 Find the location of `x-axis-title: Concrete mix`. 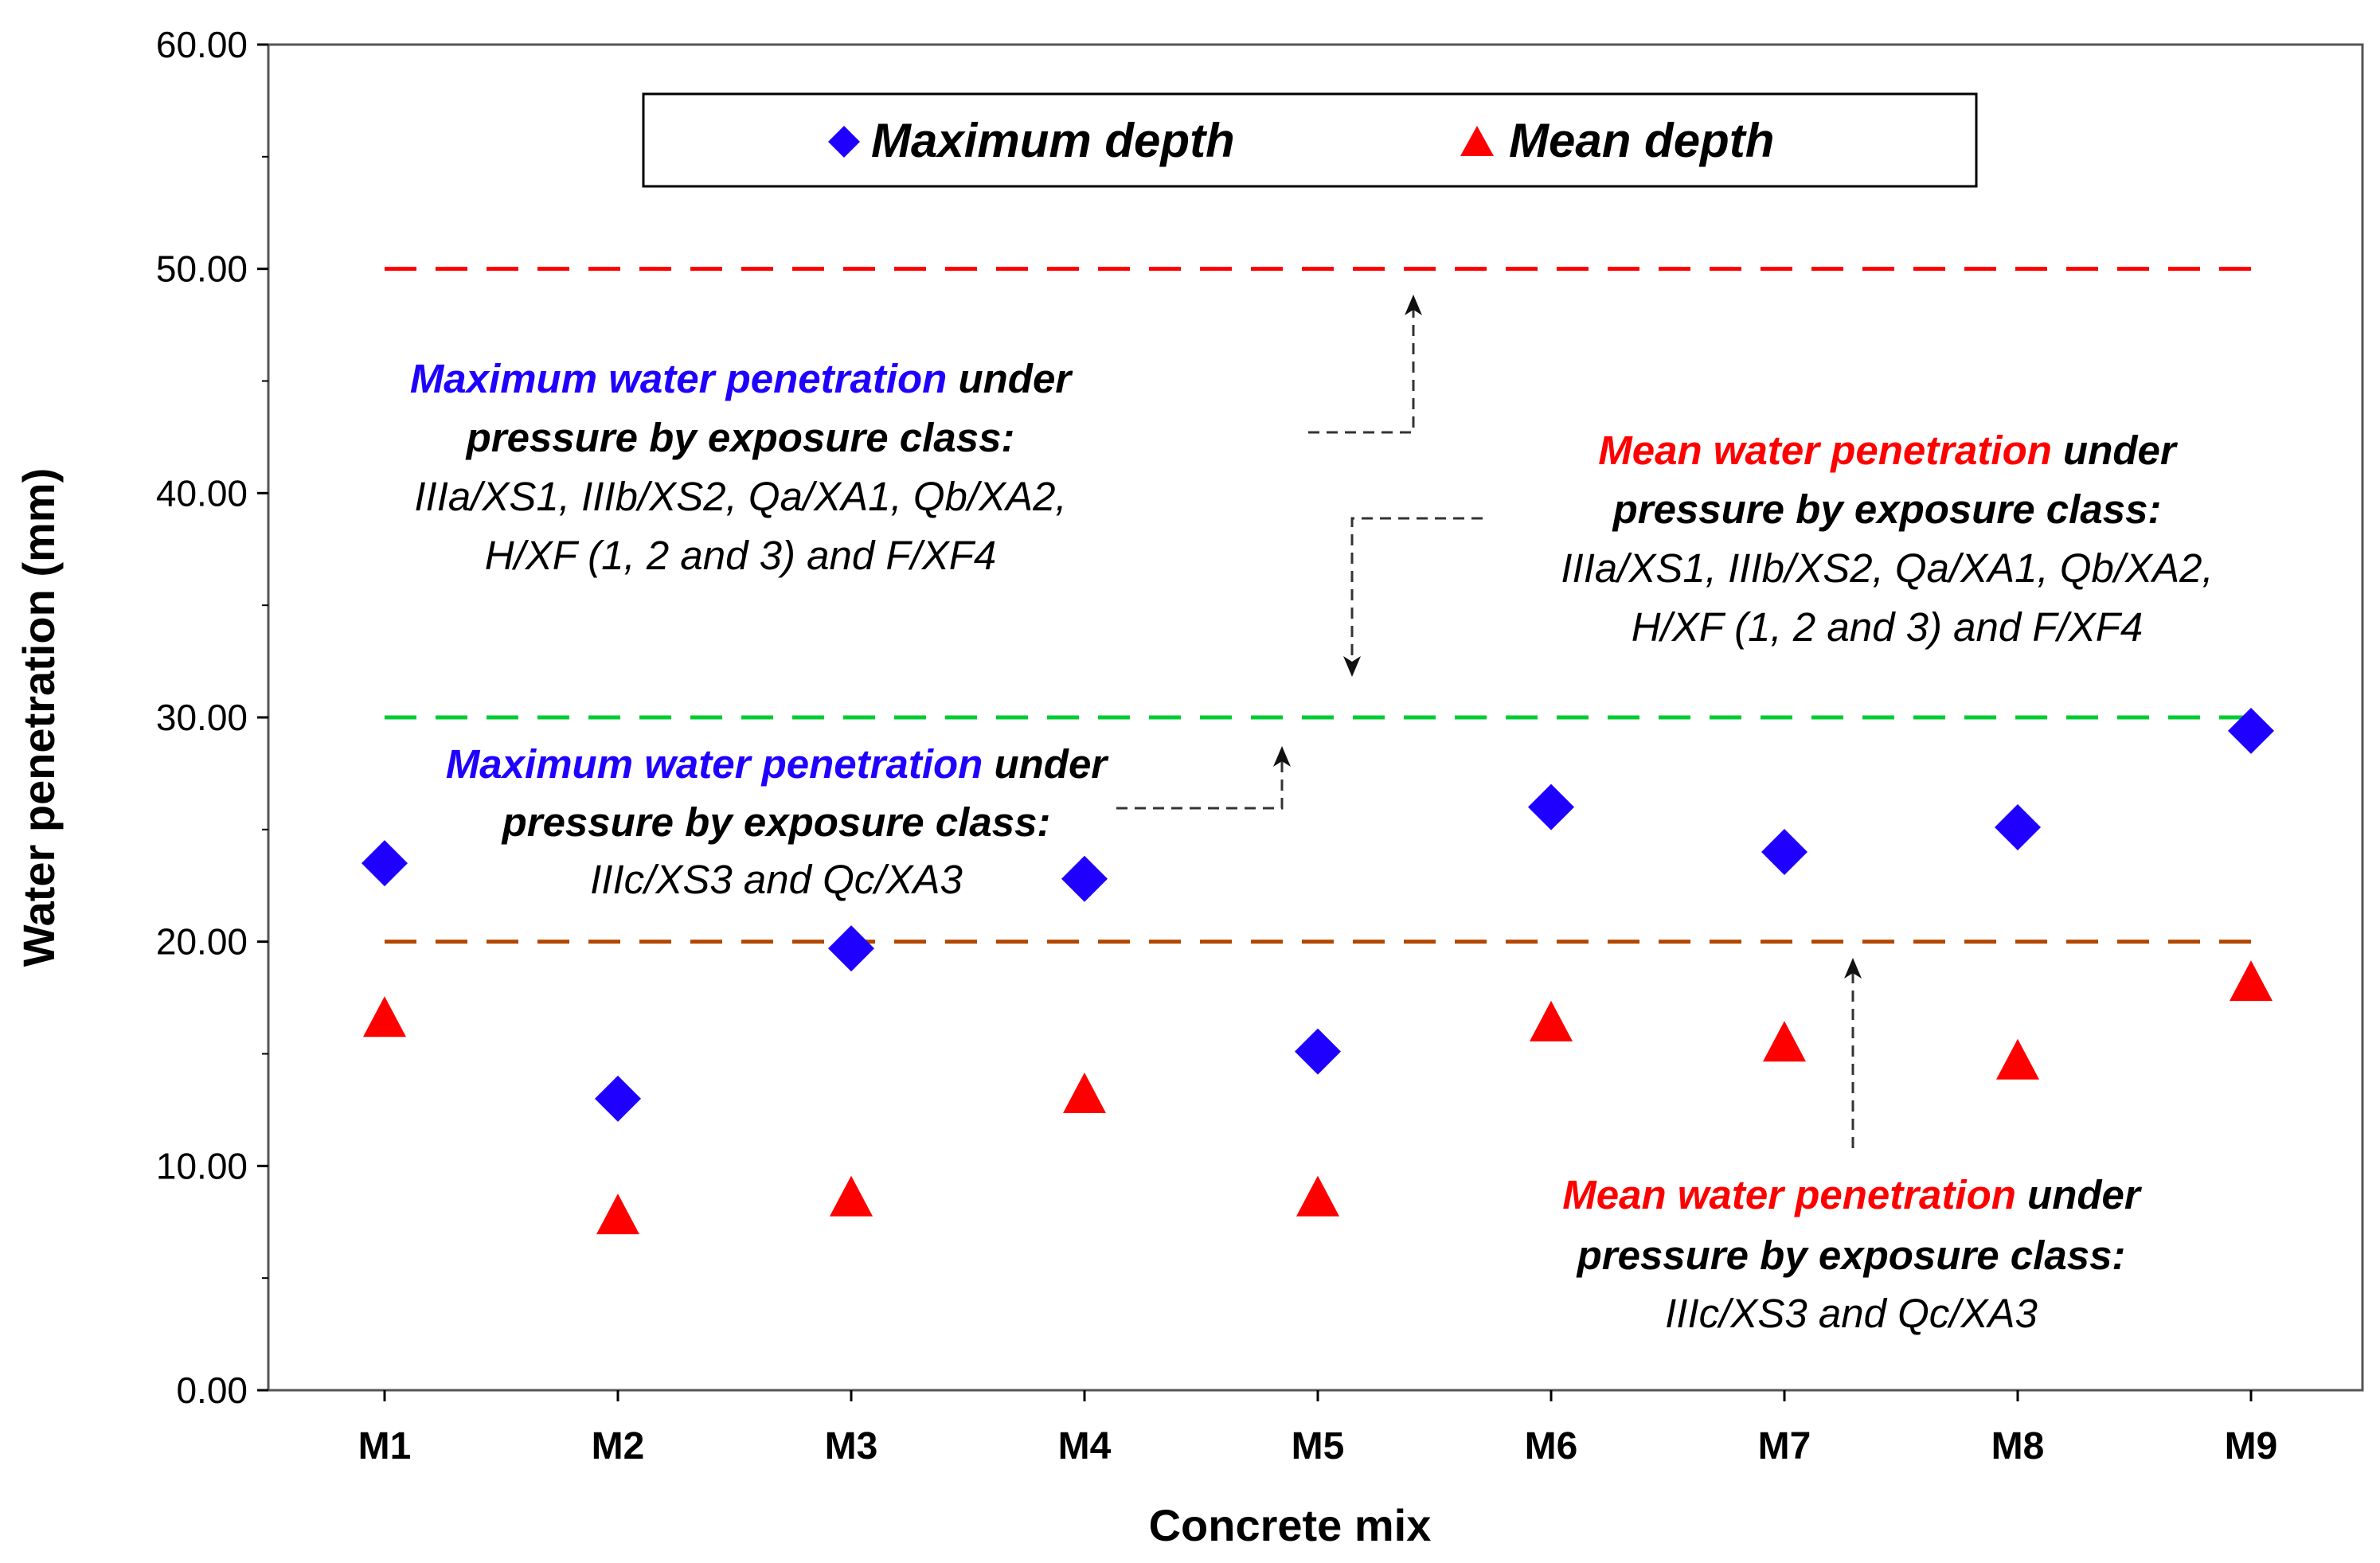

x-axis-title: Concrete mix is located at coordinates (1290, 1525).